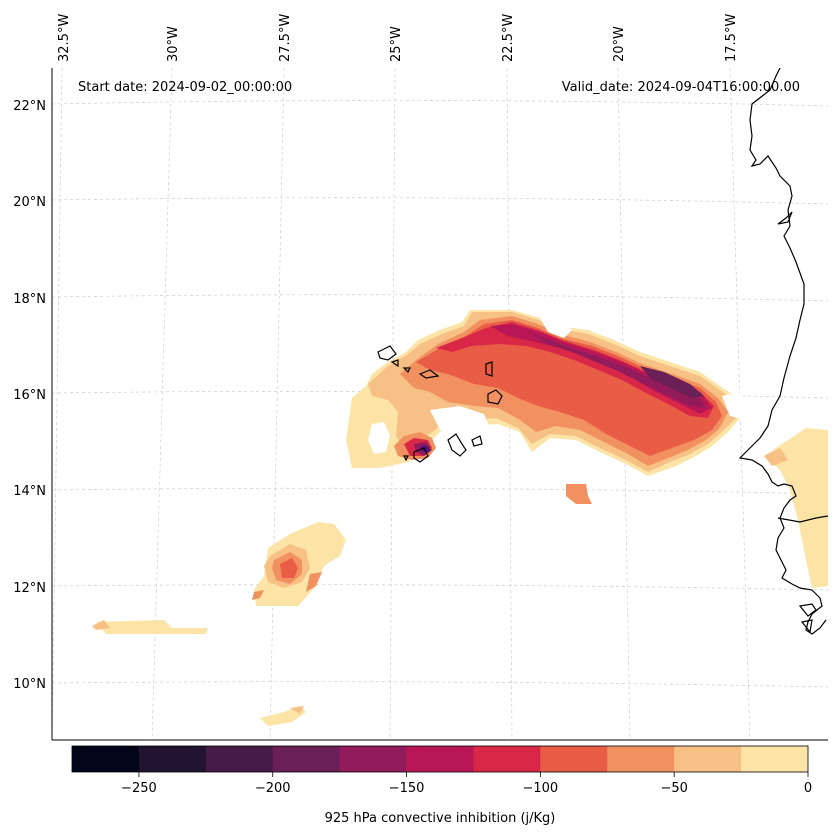 This screenshot has height=836, width=837. I want to click on island-maio, so click(457, 445).